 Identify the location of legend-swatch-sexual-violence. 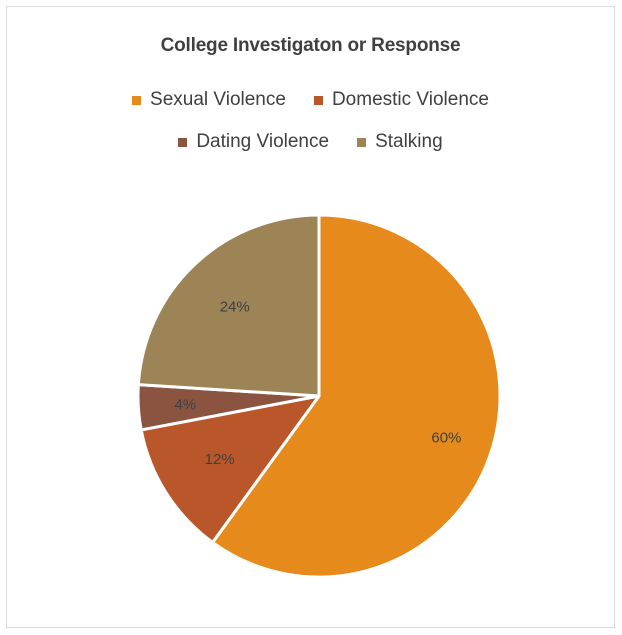
(137, 100).